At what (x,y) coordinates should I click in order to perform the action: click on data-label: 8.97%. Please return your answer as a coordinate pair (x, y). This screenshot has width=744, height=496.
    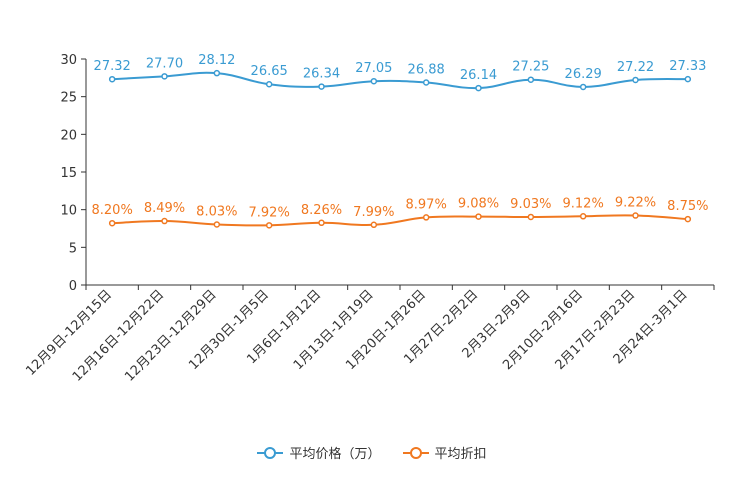
    Looking at the image, I should click on (426, 204).